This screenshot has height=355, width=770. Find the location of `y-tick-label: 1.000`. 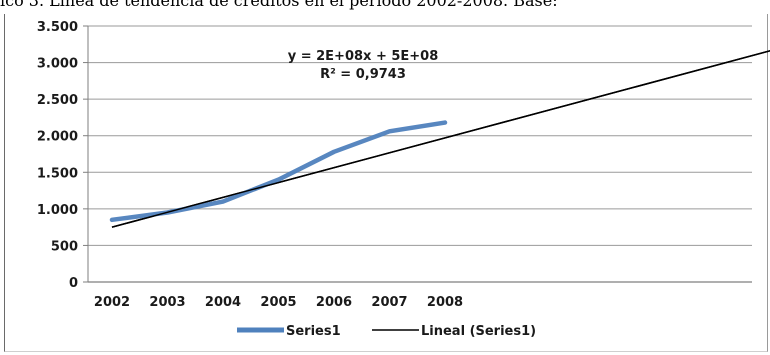

y-tick-label: 1.000 is located at coordinates (57, 210).